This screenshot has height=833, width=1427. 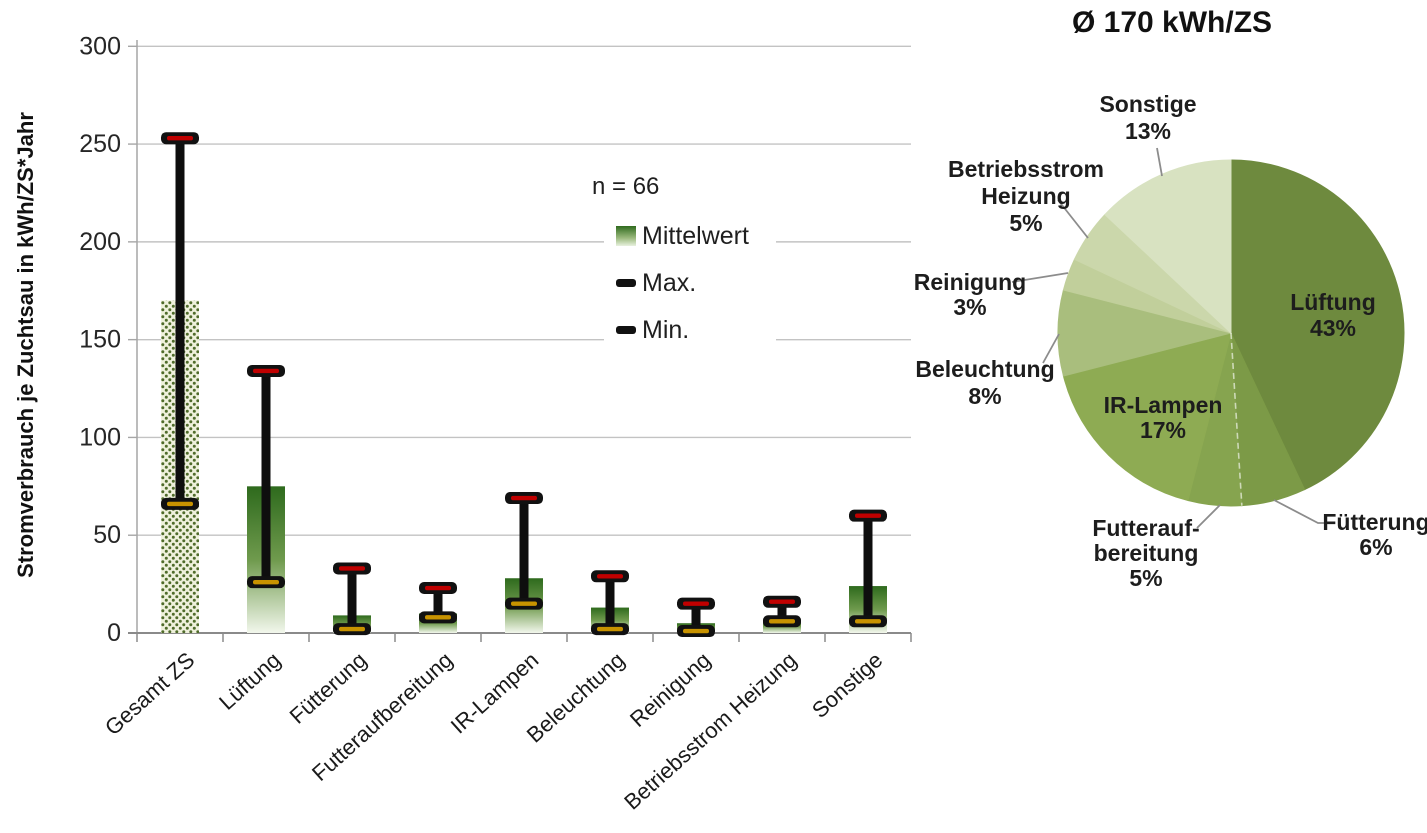 I want to click on max-cap-inner-reinigung, so click(x=696, y=603).